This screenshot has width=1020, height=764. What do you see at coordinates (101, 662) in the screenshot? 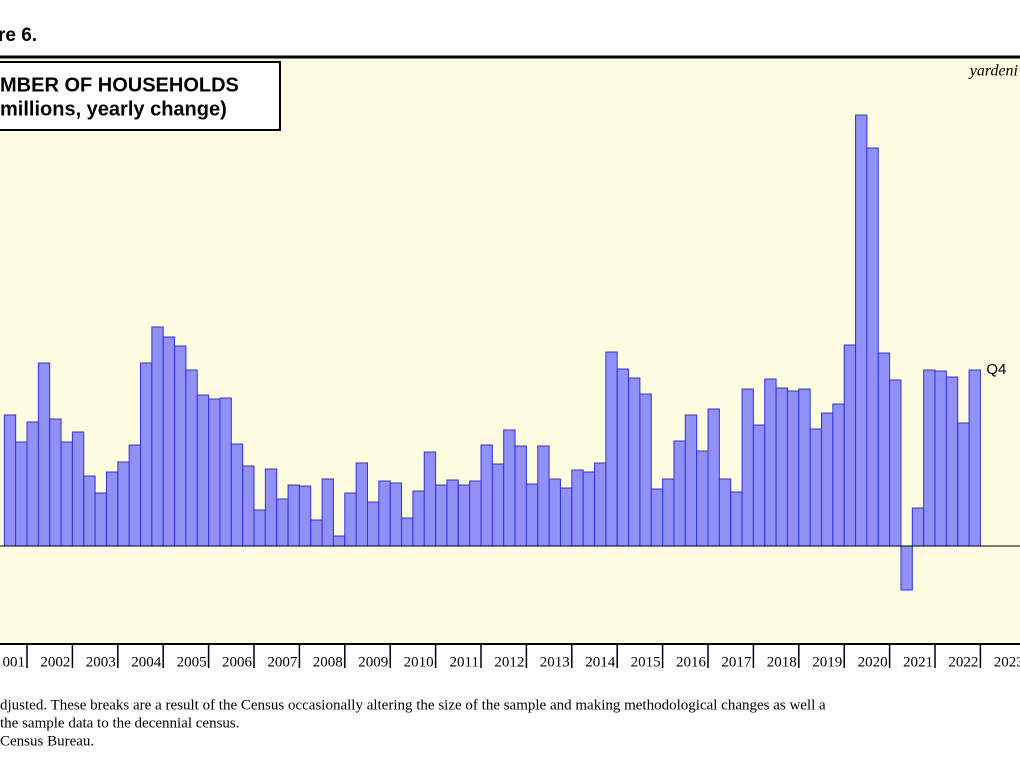
I see `x-tick-label: 2003` at bounding box center [101, 662].